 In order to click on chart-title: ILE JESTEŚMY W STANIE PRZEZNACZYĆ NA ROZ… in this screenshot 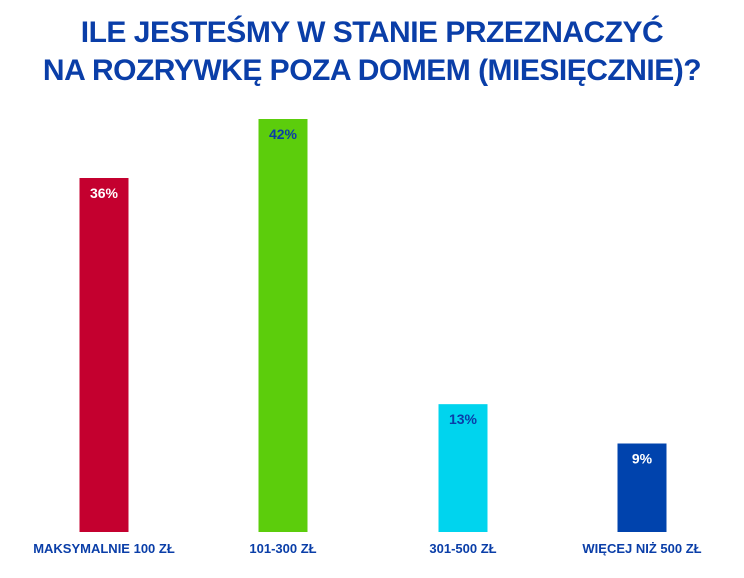, I will do `click(372, 52)`.